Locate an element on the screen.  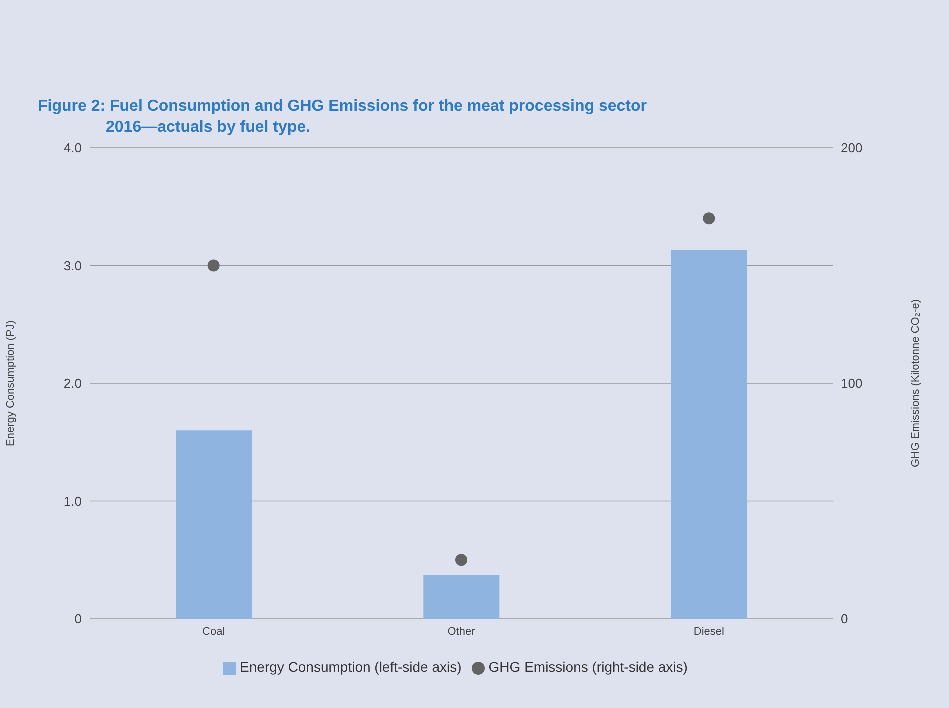
x-tick-label: Diesel is located at coordinates (709, 632).